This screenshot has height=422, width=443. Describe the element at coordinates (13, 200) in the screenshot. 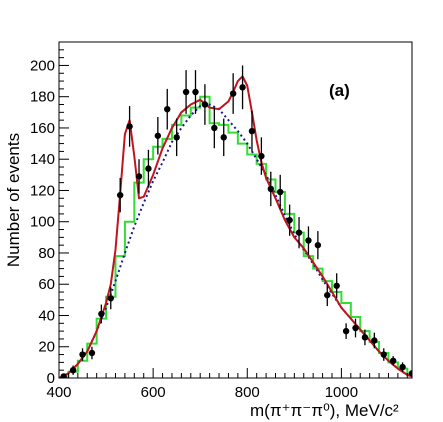

I see `y-axis-label: Number of events` at that location.